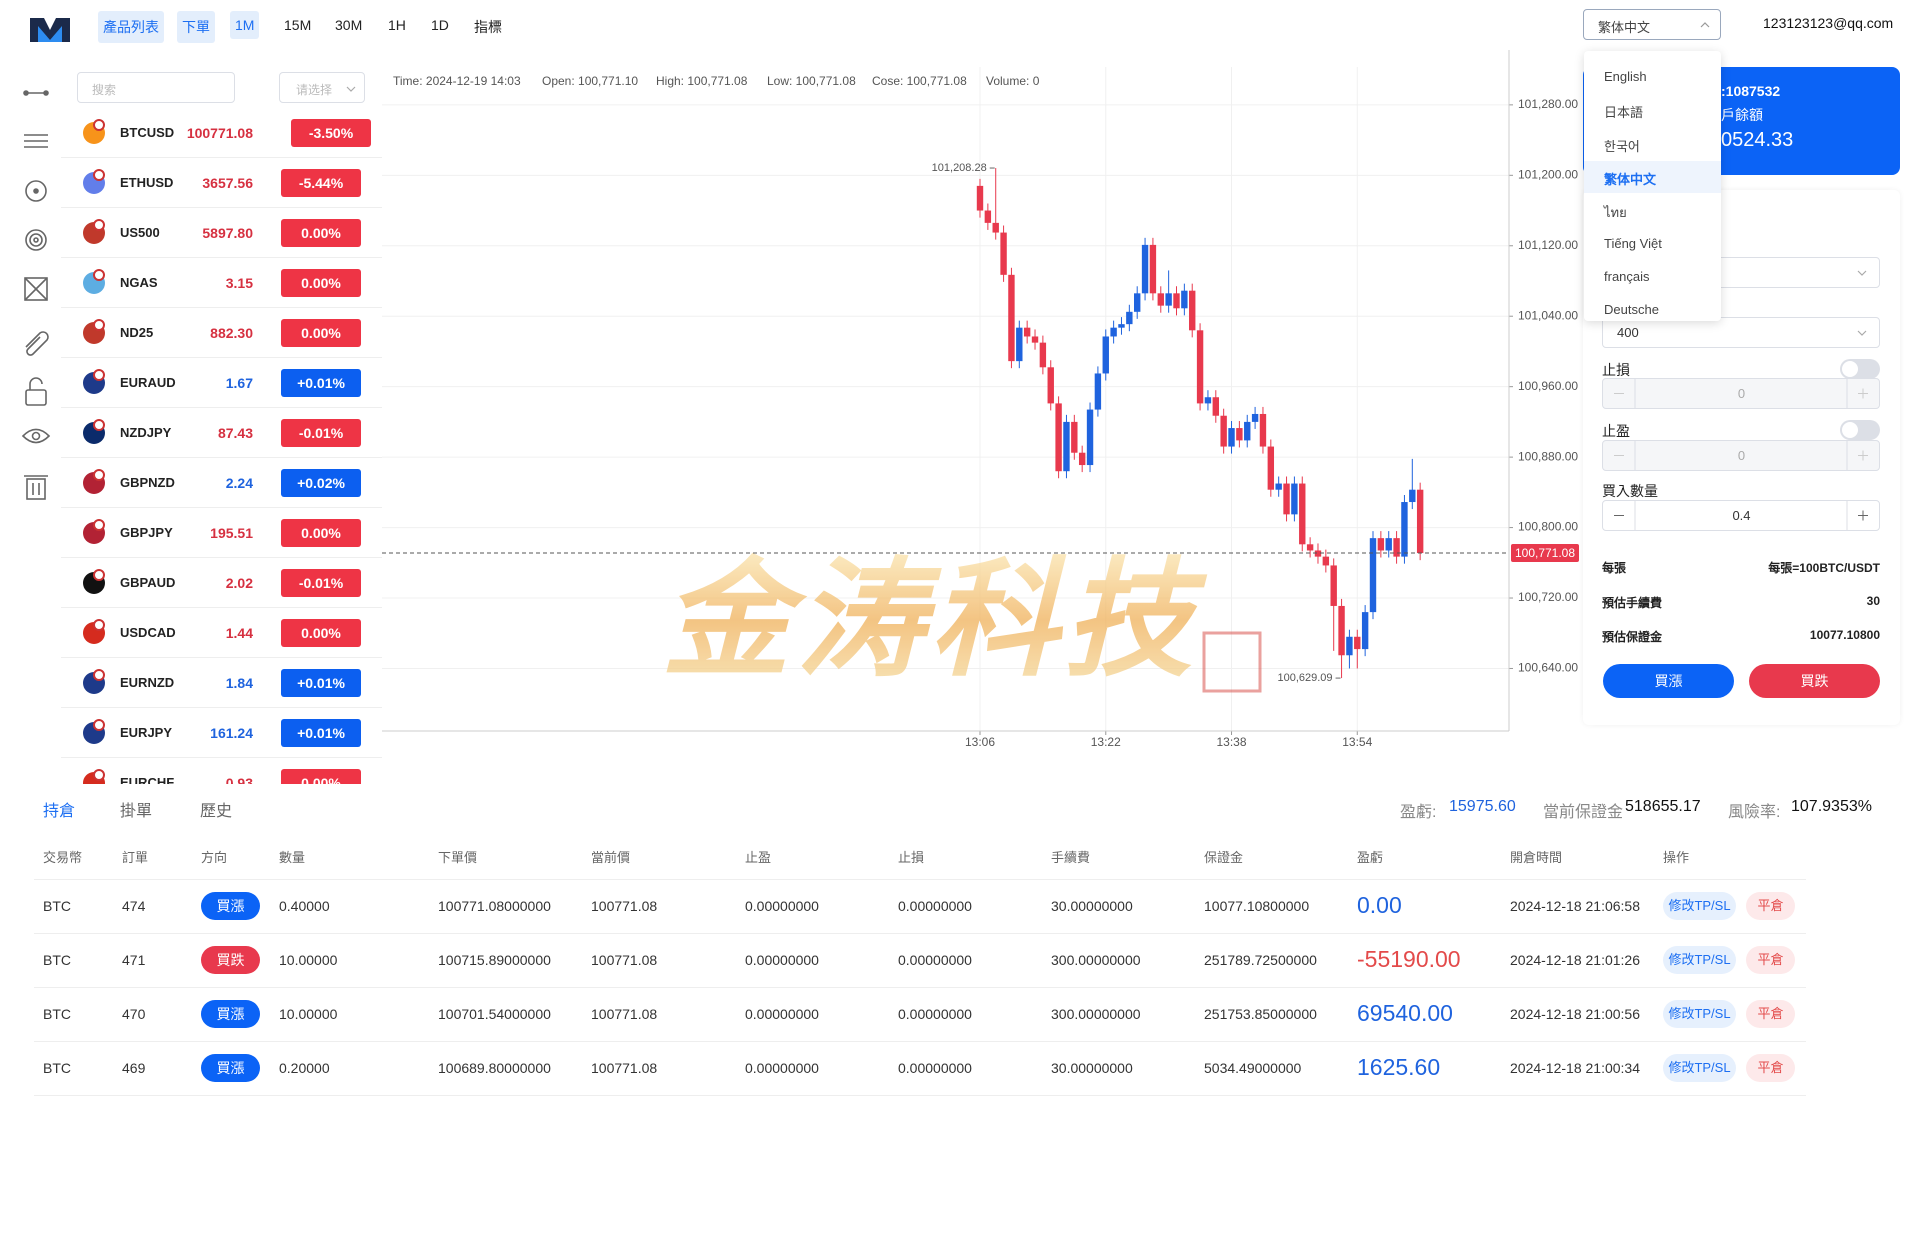  What do you see at coordinates (1652, 277) in the screenshot?
I see `language-option: français` at bounding box center [1652, 277].